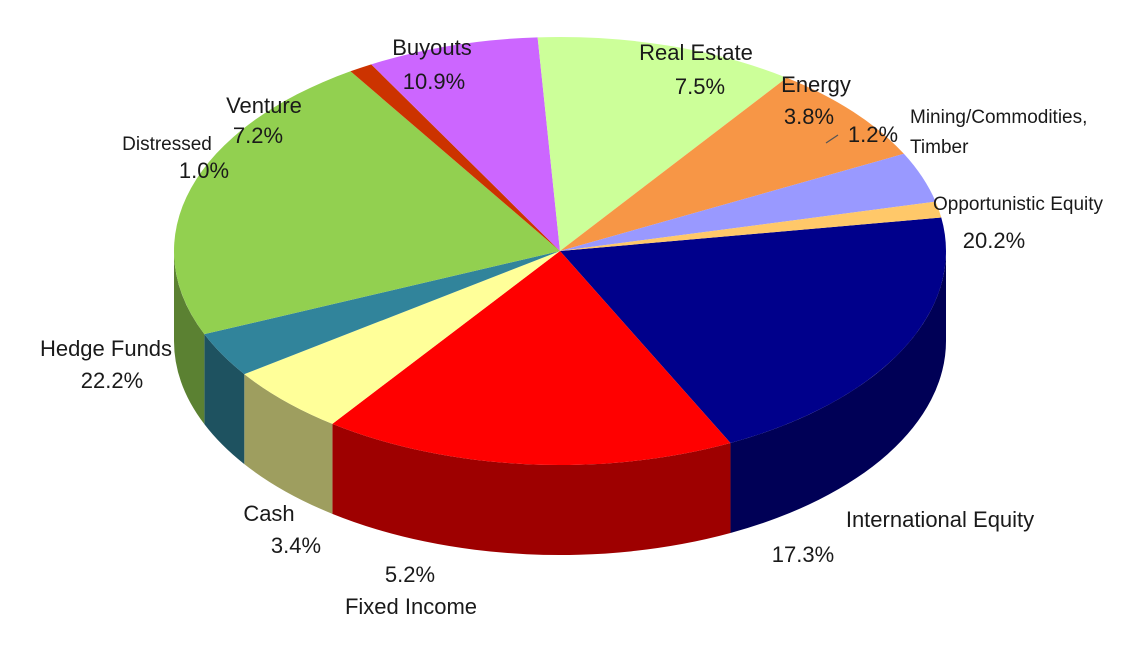  Describe the element at coordinates (288, 444) in the screenshot. I see `slice-side-fixed-income` at that location.